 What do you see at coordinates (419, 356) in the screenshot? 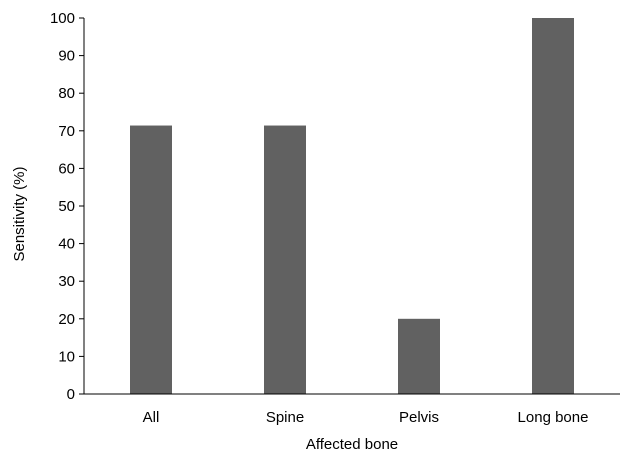
I see `bar-pelvis` at bounding box center [419, 356].